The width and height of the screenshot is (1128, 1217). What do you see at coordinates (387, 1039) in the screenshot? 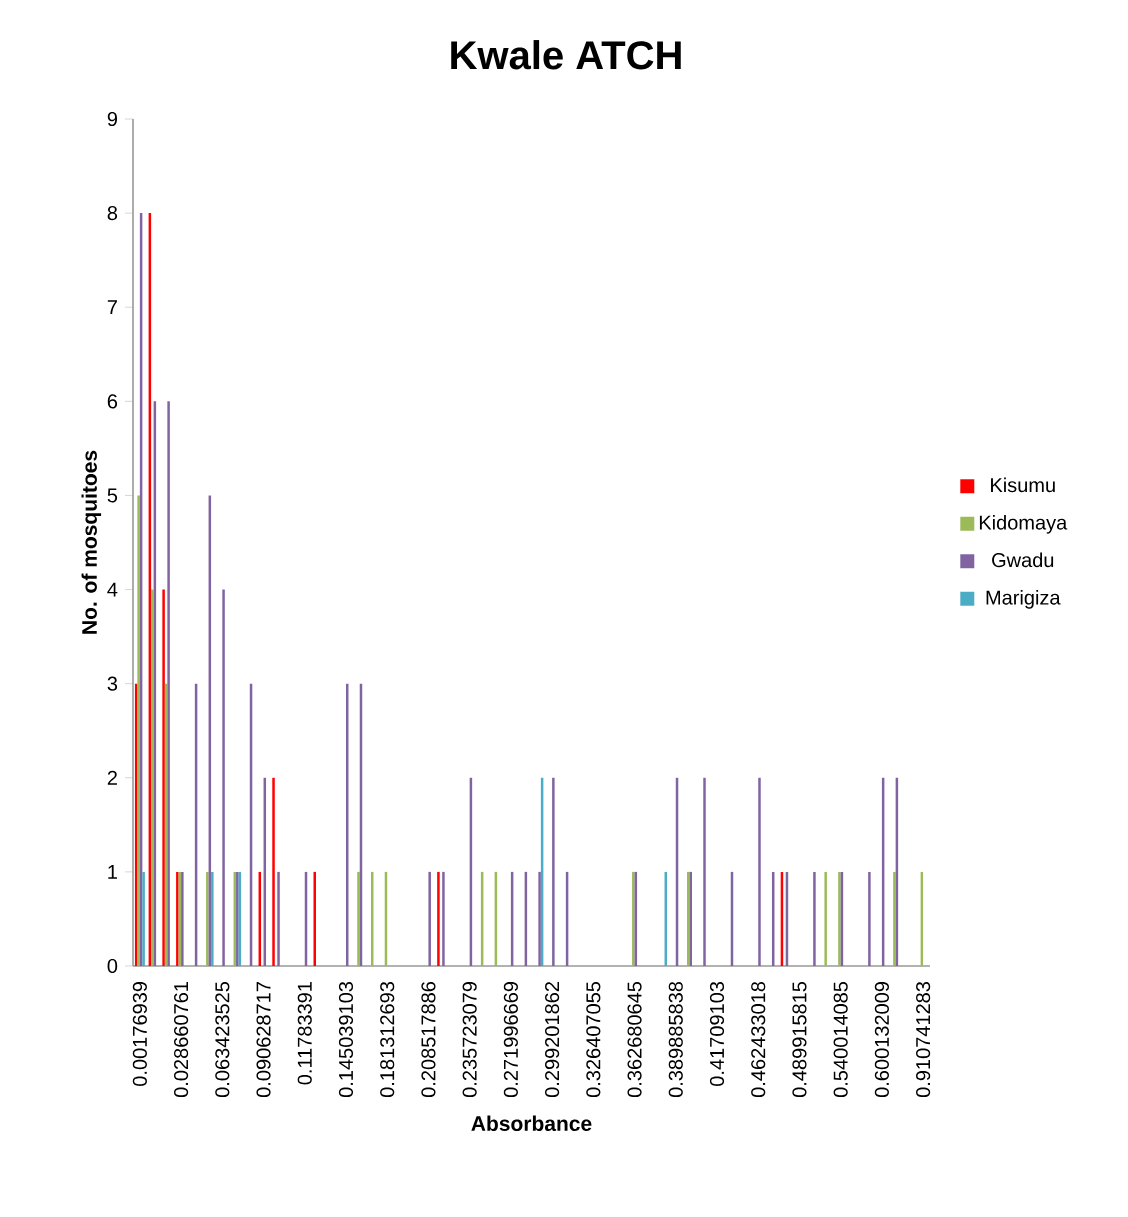
I see `x-tick-label: 0.181312693` at bounding box center [387, 1039].